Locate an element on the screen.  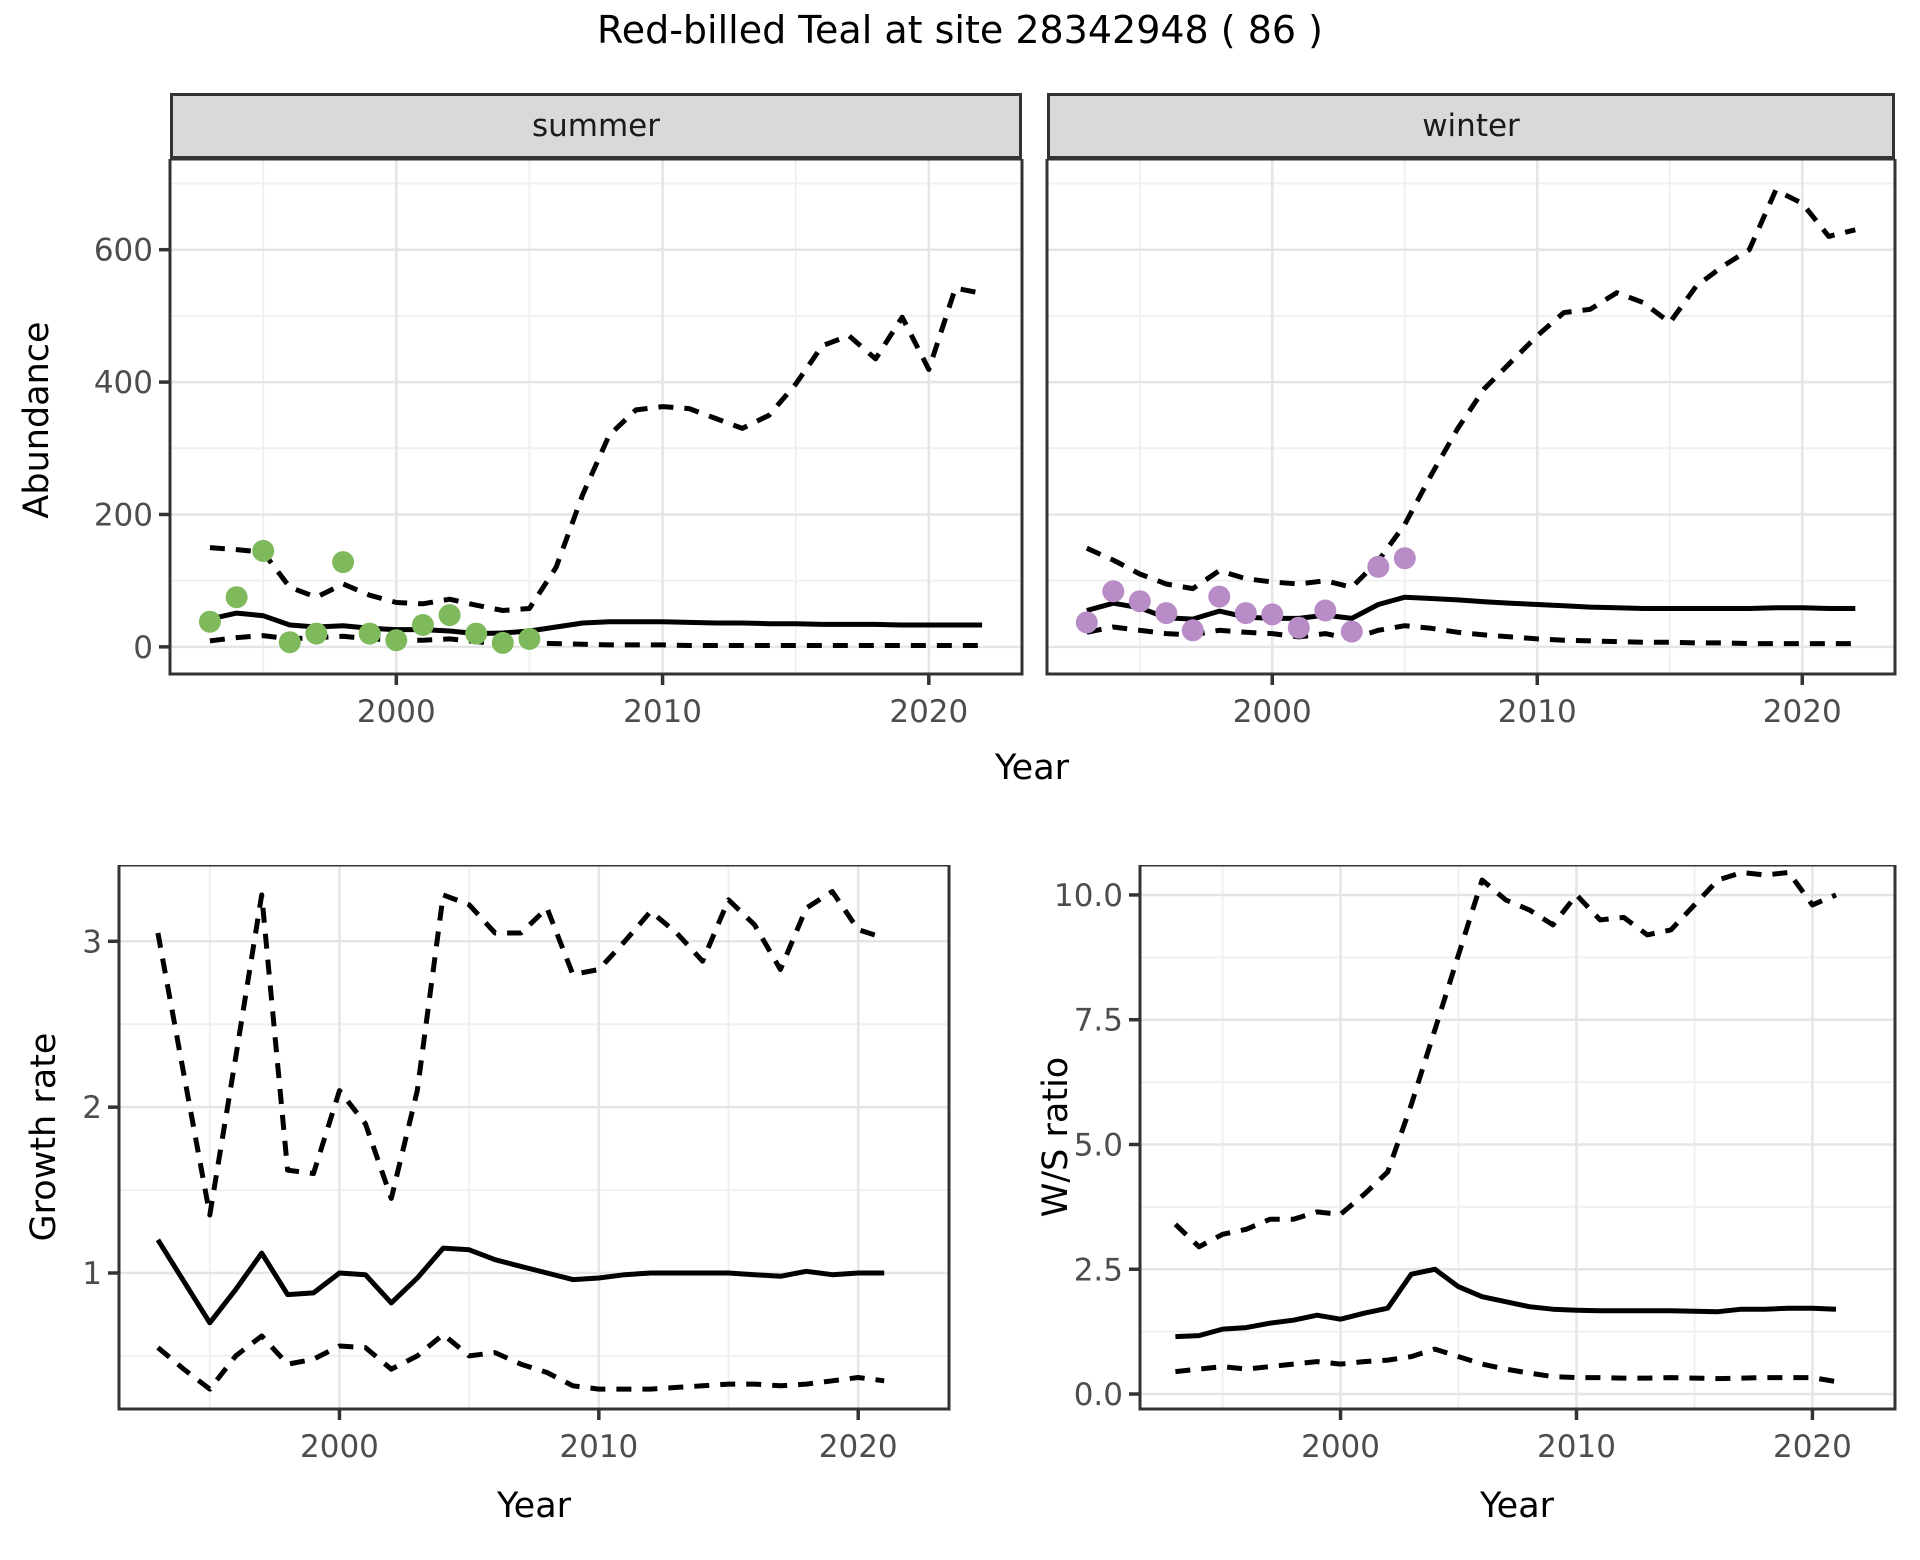
y-tick-label: 200 is located at coordinates (123, 515).